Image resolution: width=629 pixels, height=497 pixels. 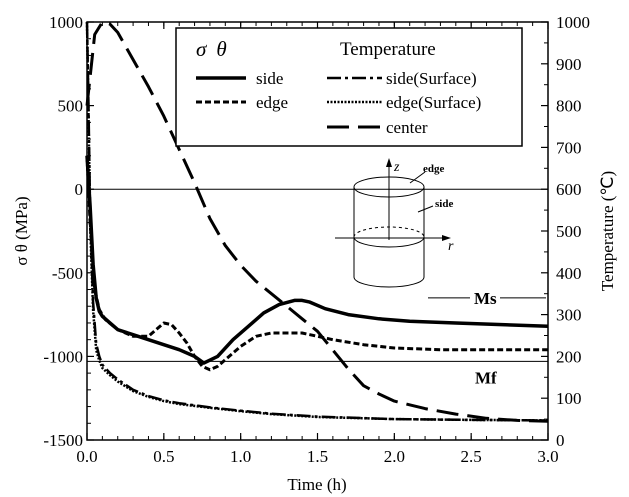 I want to click on y-axis-title: σ θ (MPa), so click(x=21, y=230).